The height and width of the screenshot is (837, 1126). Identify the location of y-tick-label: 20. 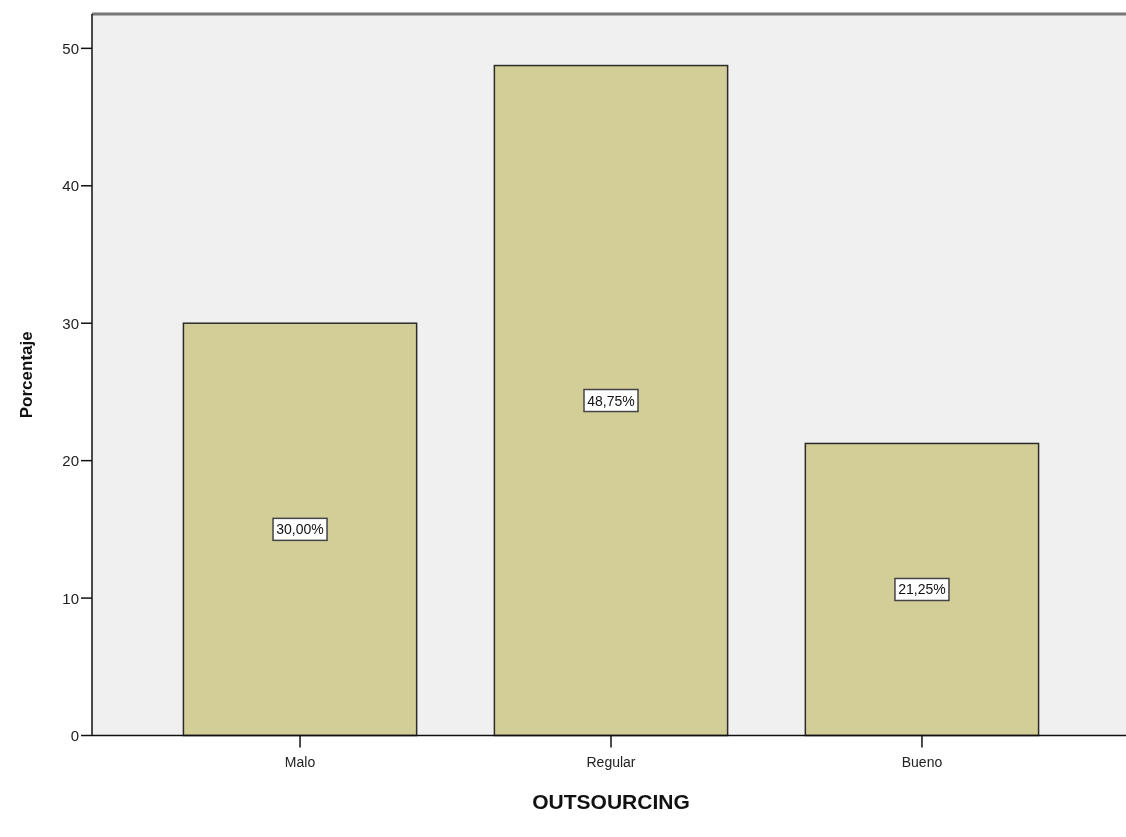
(70, 461).